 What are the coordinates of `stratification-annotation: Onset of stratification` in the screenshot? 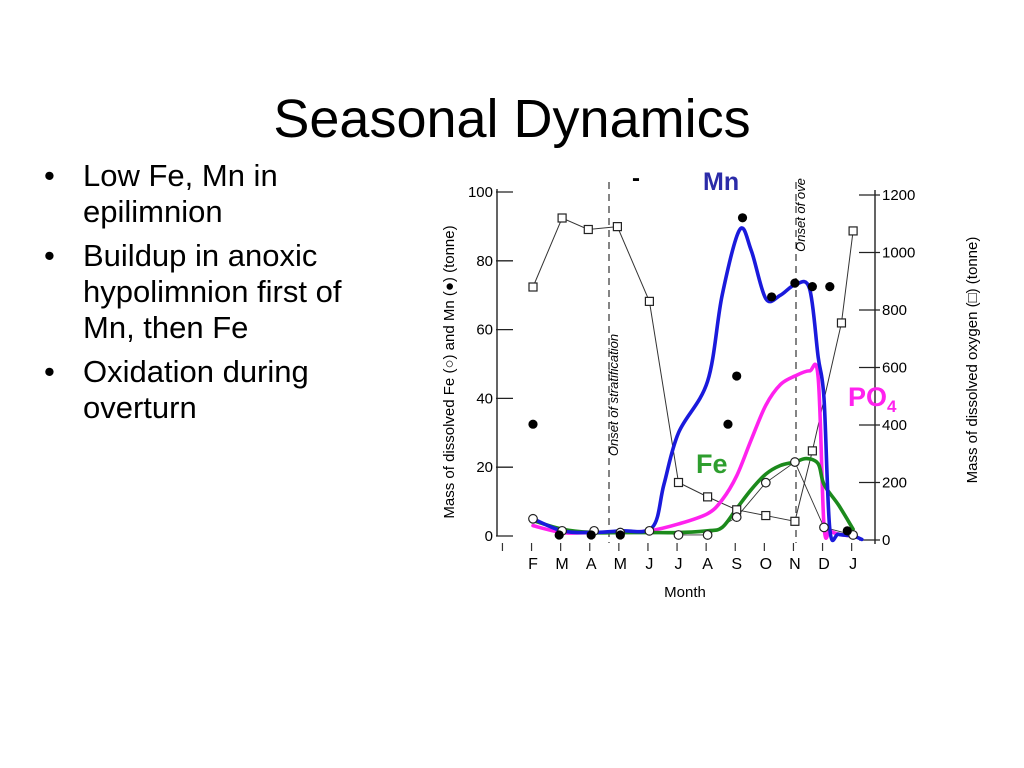 It's located at (613, 395).